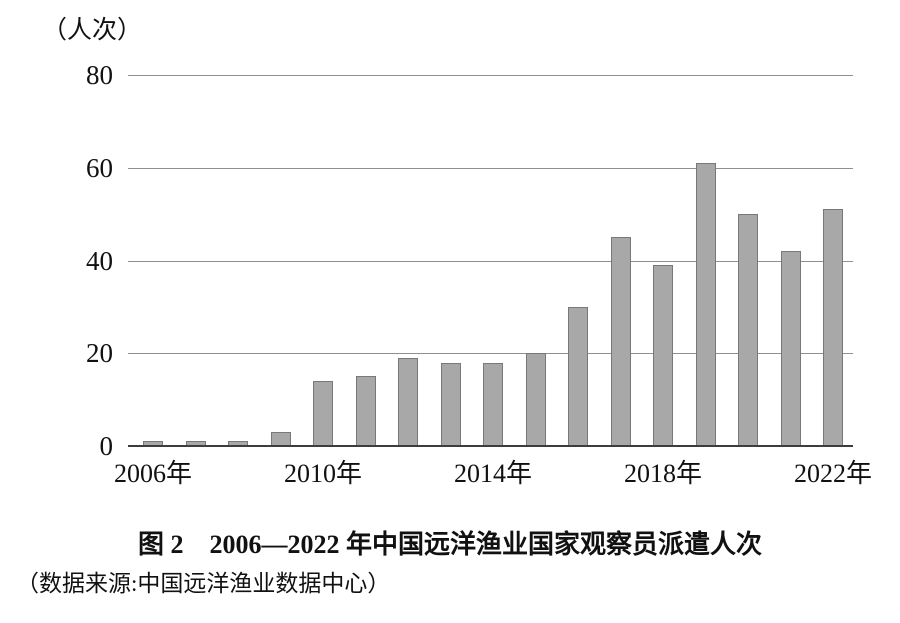 The width and height of the screenshot is (900, 623). I want to click on y-tick-label-20: 20, so click(99, 353).